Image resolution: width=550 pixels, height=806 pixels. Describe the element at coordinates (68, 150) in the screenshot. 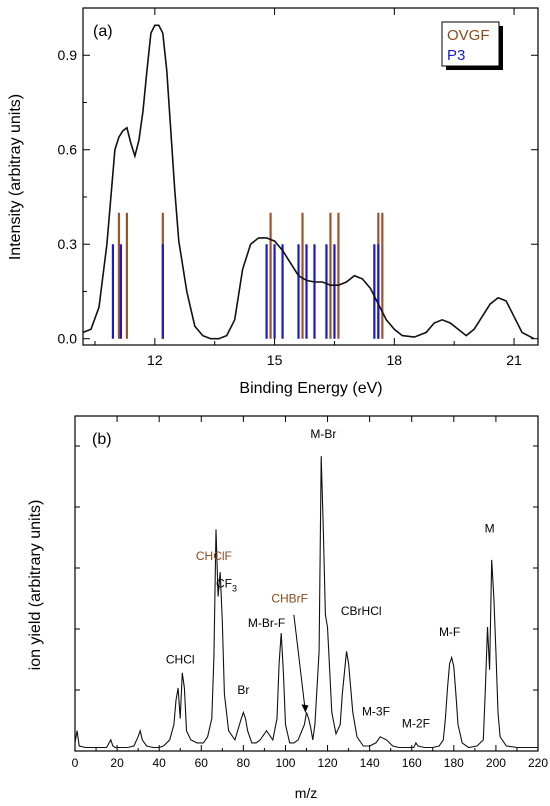

I see `panel-a-y-tick-label: 0.6` at that location.